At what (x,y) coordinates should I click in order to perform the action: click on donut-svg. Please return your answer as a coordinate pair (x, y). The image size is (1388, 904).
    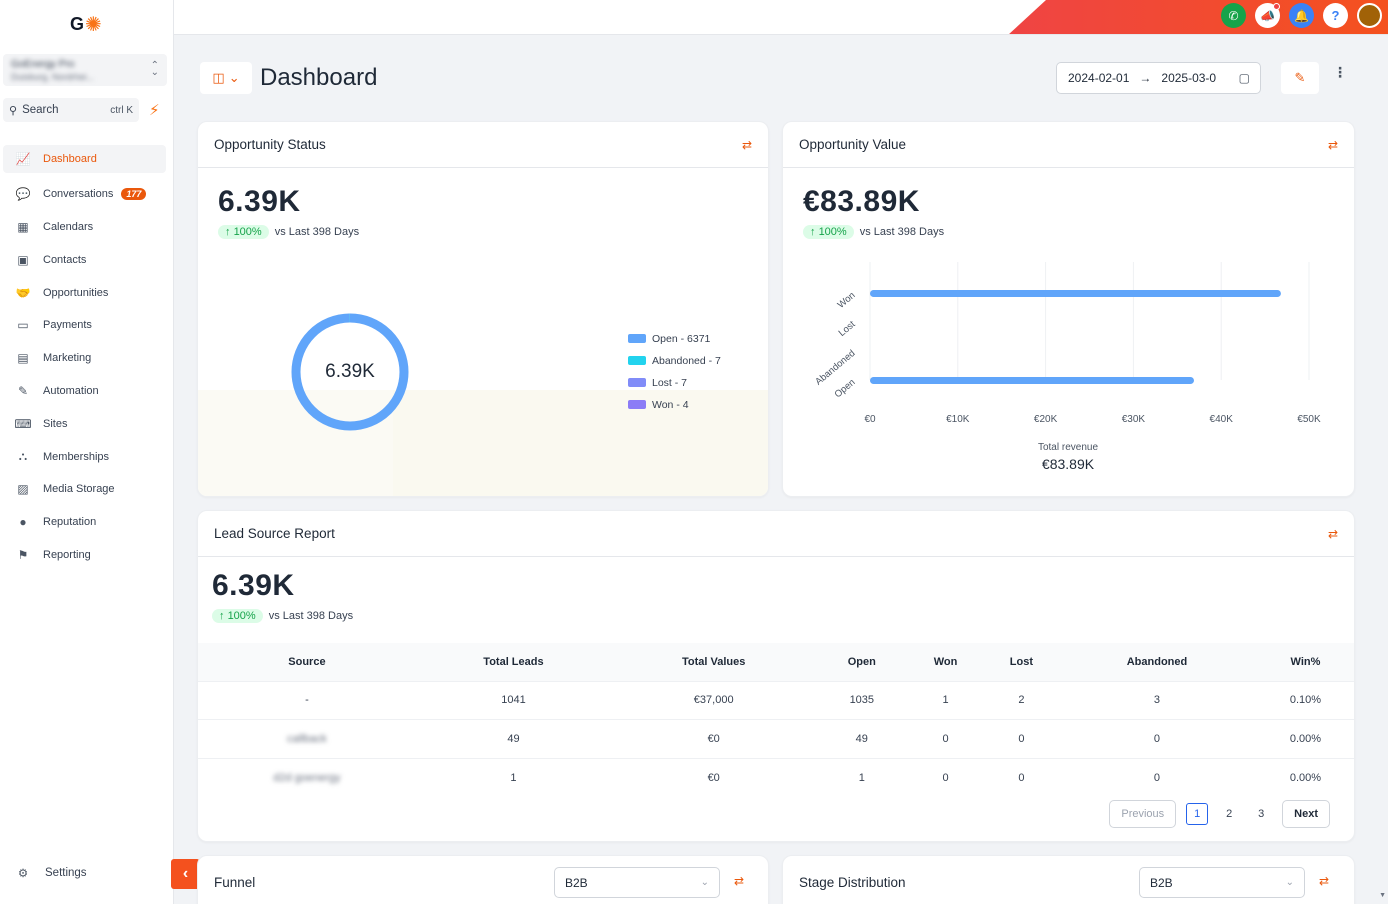
    Looking at the image, I should click on (350, 372).